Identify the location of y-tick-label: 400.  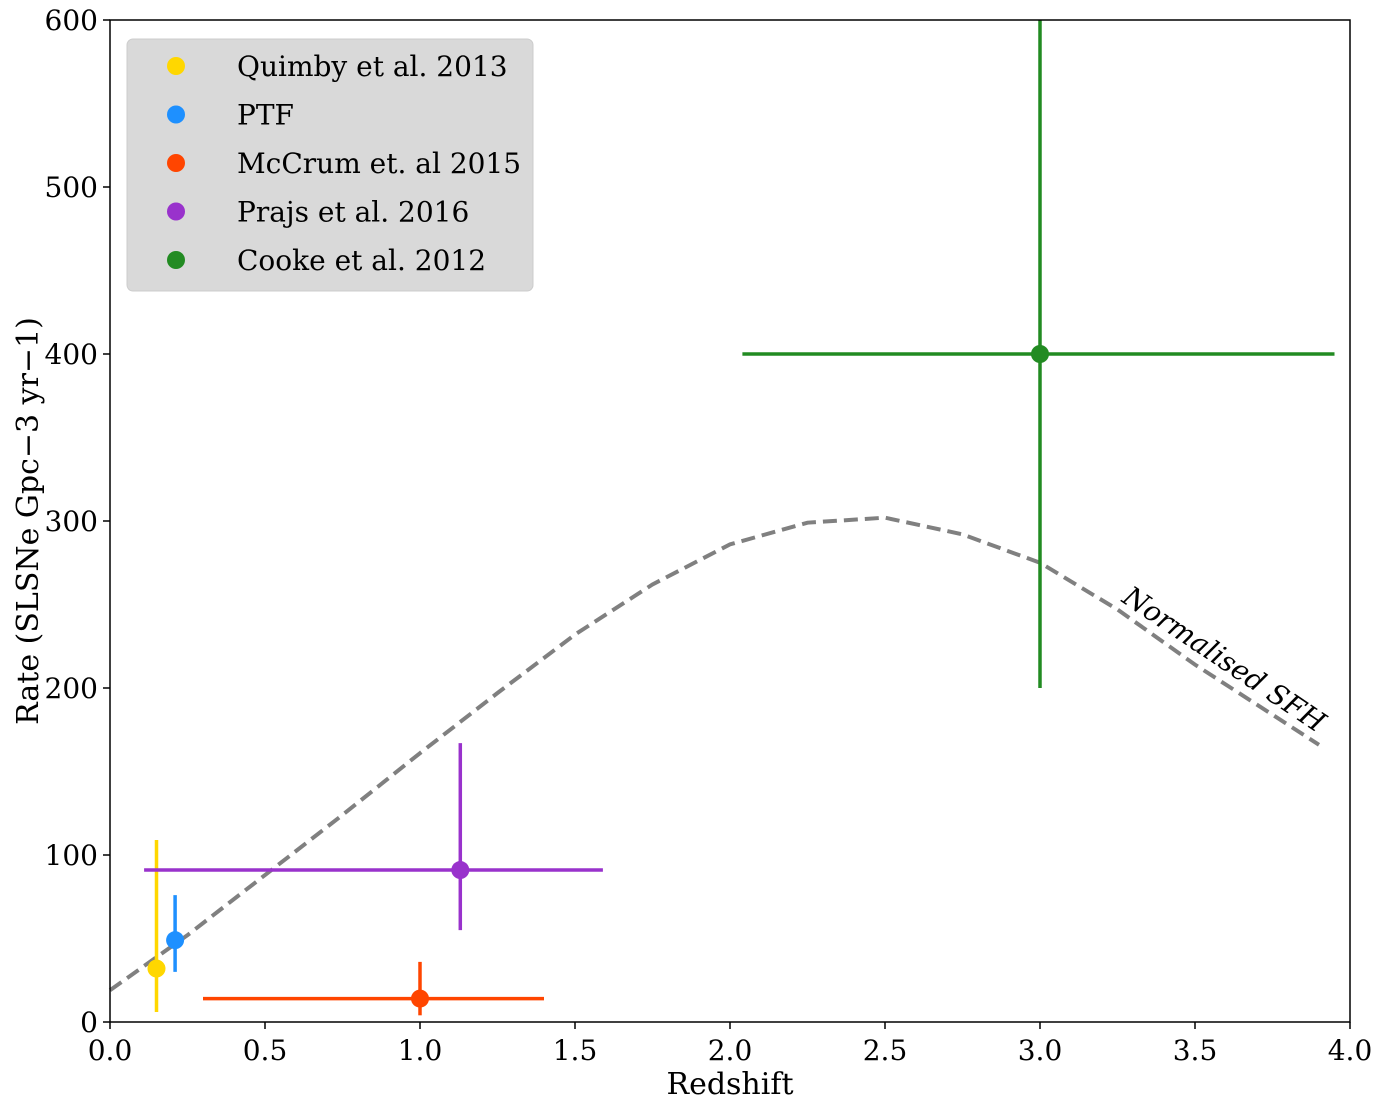
(71, 354).